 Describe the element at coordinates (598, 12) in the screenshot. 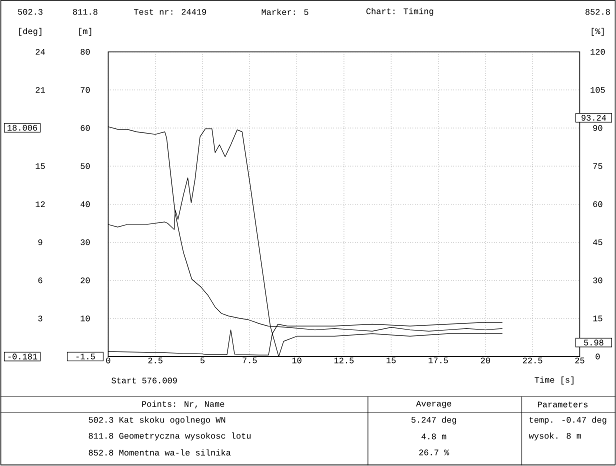

I see `text: 852.8` at that location.